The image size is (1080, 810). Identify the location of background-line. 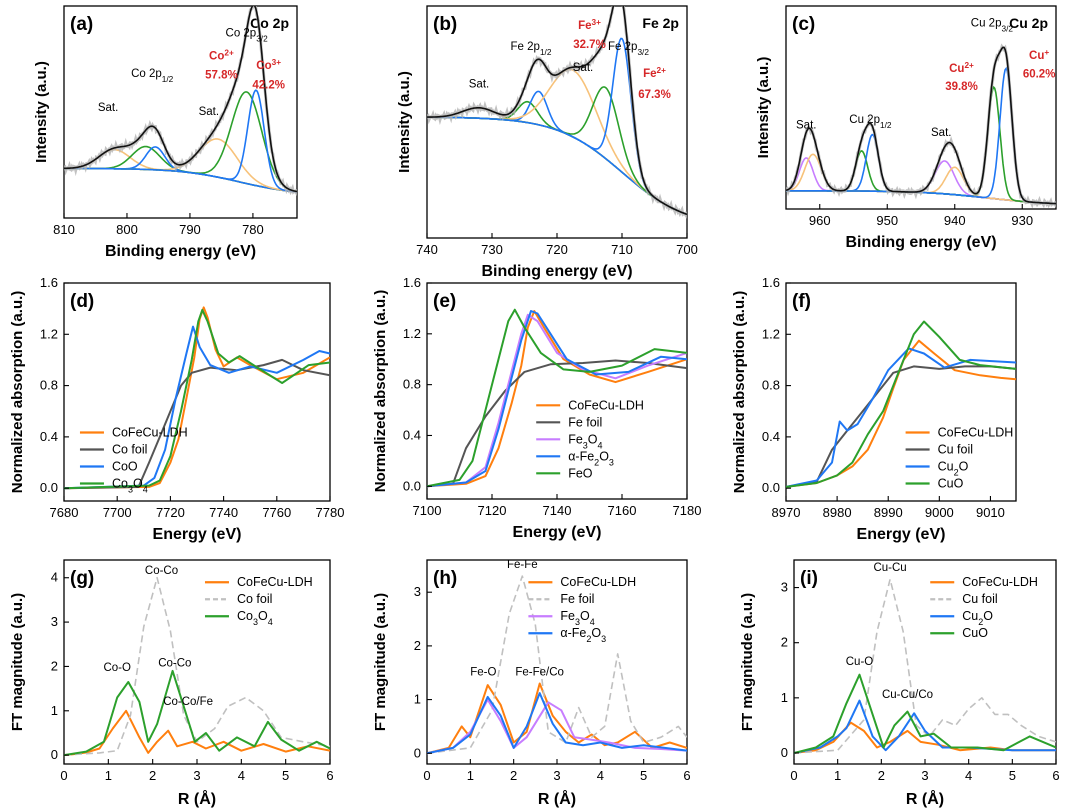
(557, 166).